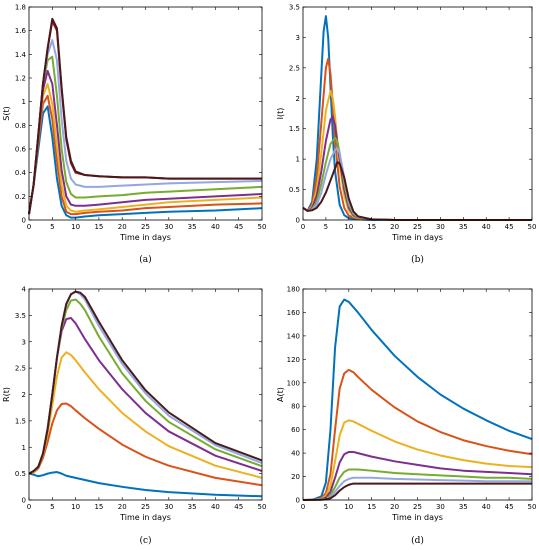  I want to click on y-tick-label: 120, so click(293, 360).